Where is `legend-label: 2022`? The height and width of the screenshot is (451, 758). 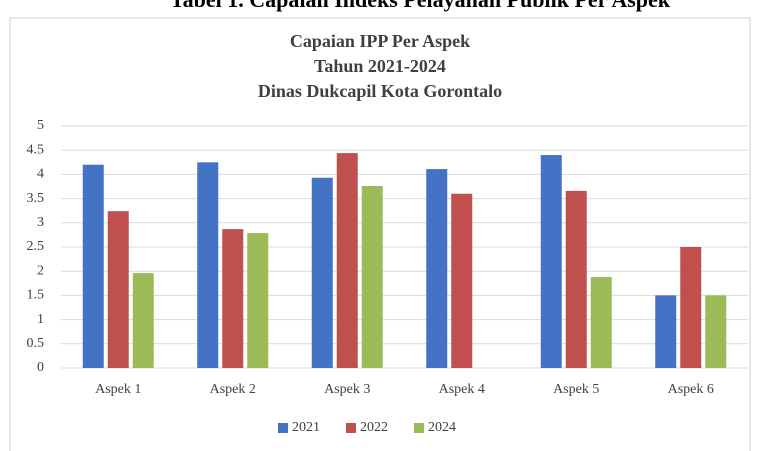
legend-label: 2022 is located at coordinates (374, 427).